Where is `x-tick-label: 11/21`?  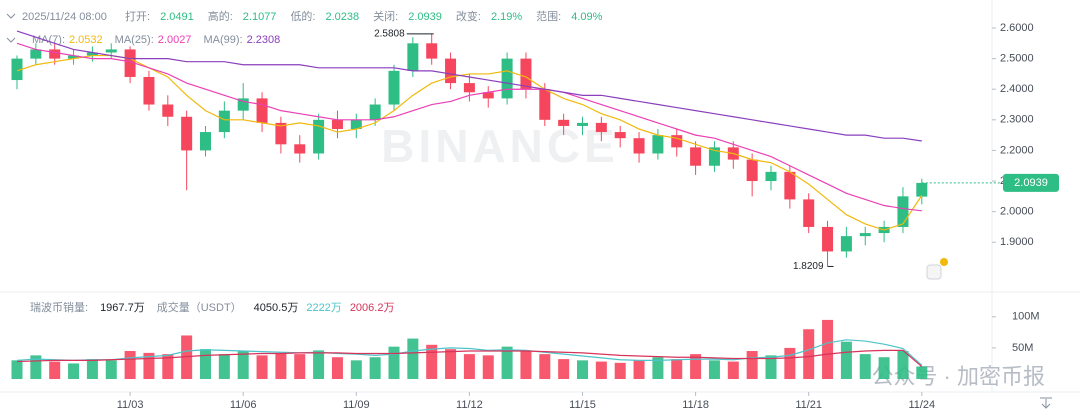 x-tick-label: 11/21 is located at coordinates (808, 405).